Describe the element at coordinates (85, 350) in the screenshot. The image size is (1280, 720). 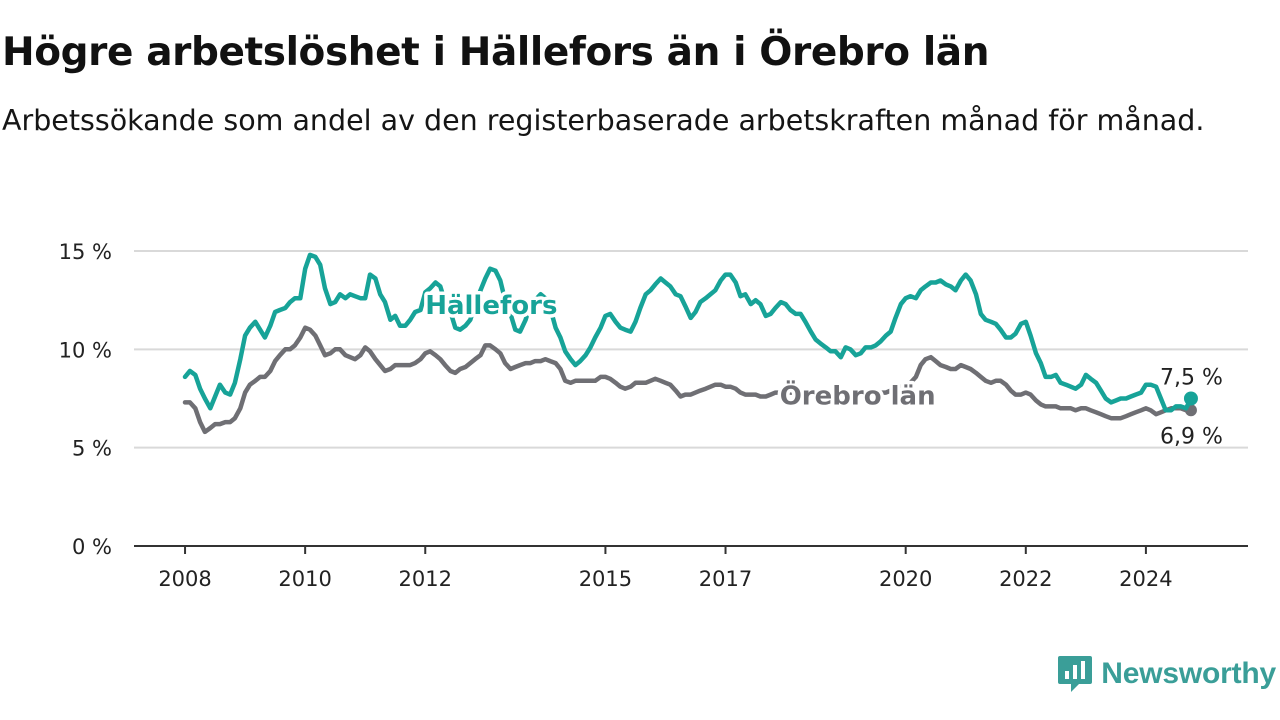
I see `y-tick-label: 10 %` at that location.